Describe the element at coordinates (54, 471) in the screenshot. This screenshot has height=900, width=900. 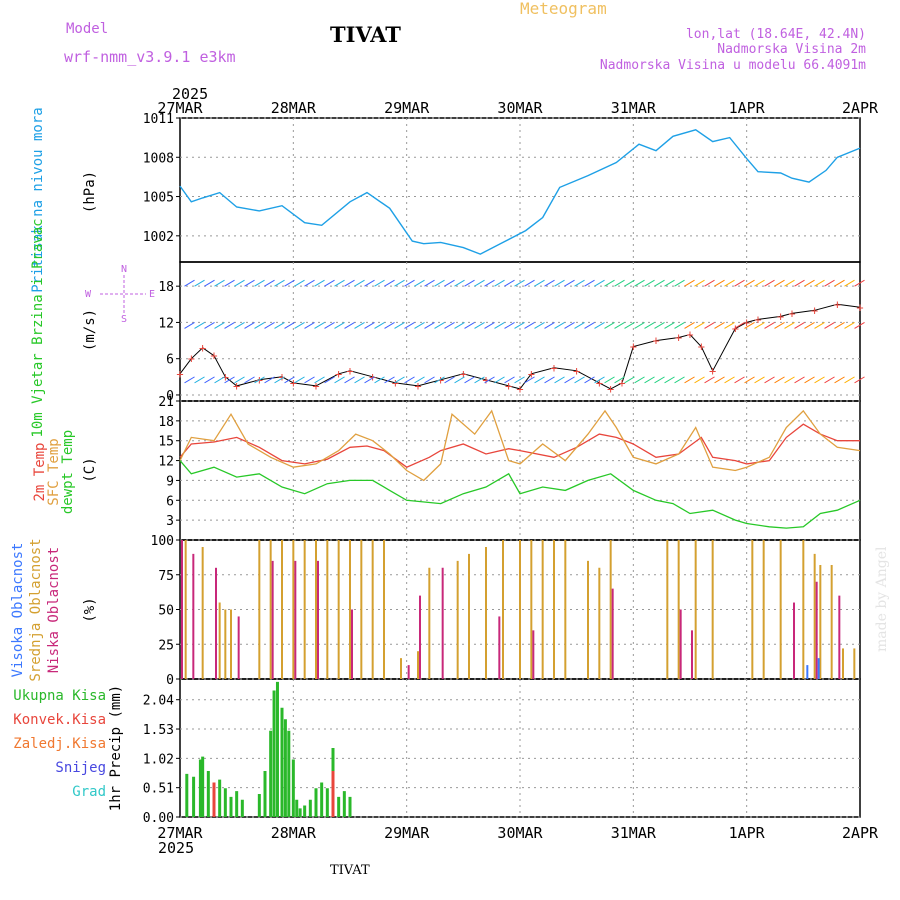
I see `temp-legend-1: SFC Temp` at that location.